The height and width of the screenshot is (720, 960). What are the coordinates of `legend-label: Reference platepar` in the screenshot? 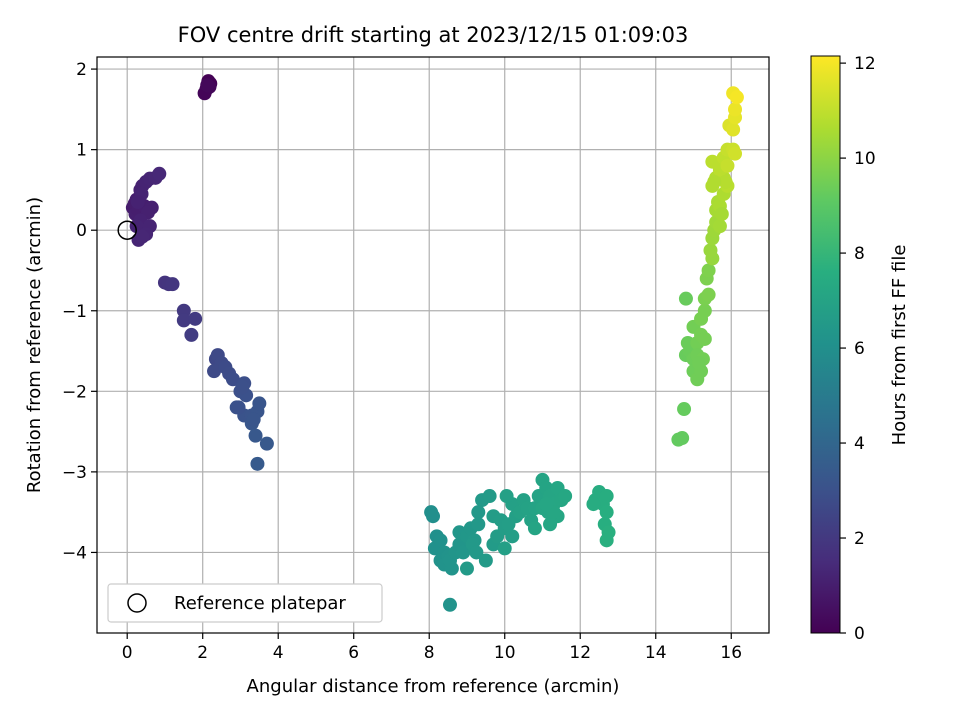 It's located at (260, 603).